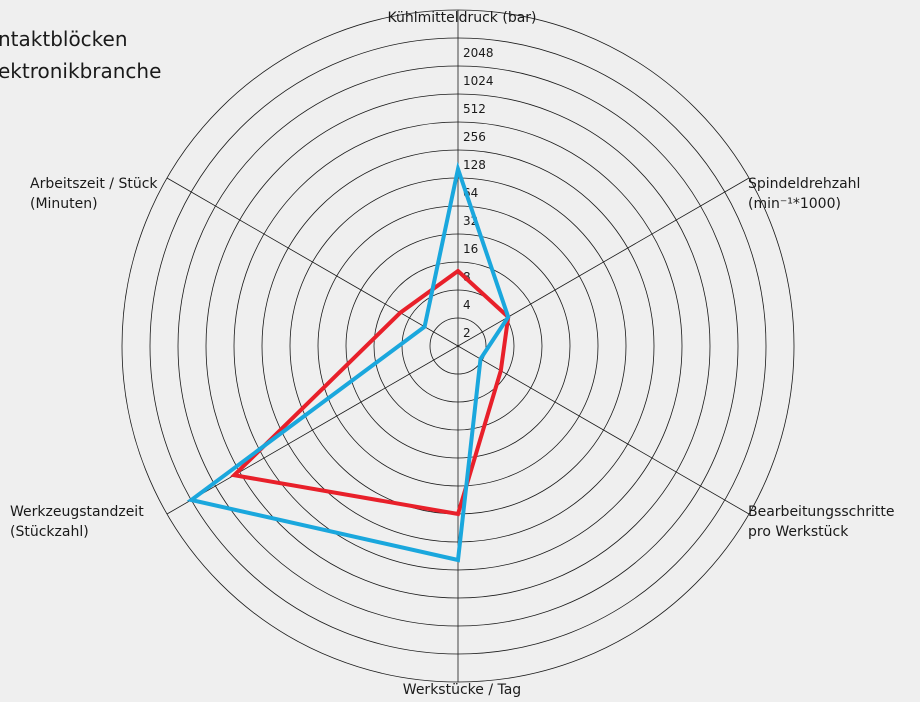 The width and height of the screenshot is (920, 702). Describe the element at coordinates (64, 39) in the screenshot. I see `title-line-1: ntaktblöcken` at that location.